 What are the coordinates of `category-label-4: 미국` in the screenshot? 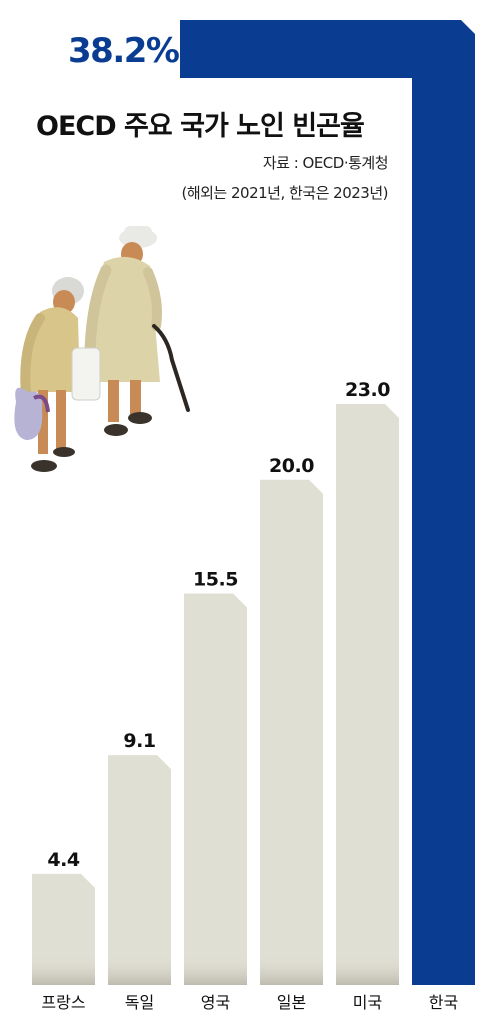 It's located at (367, 1002).